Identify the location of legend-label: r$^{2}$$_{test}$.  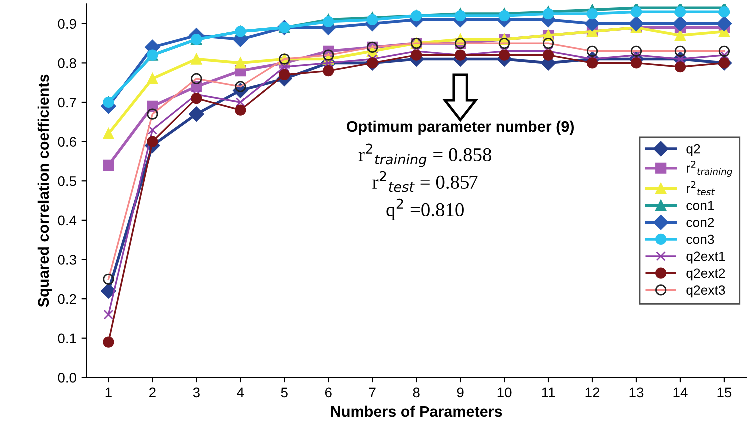
(701, 188).